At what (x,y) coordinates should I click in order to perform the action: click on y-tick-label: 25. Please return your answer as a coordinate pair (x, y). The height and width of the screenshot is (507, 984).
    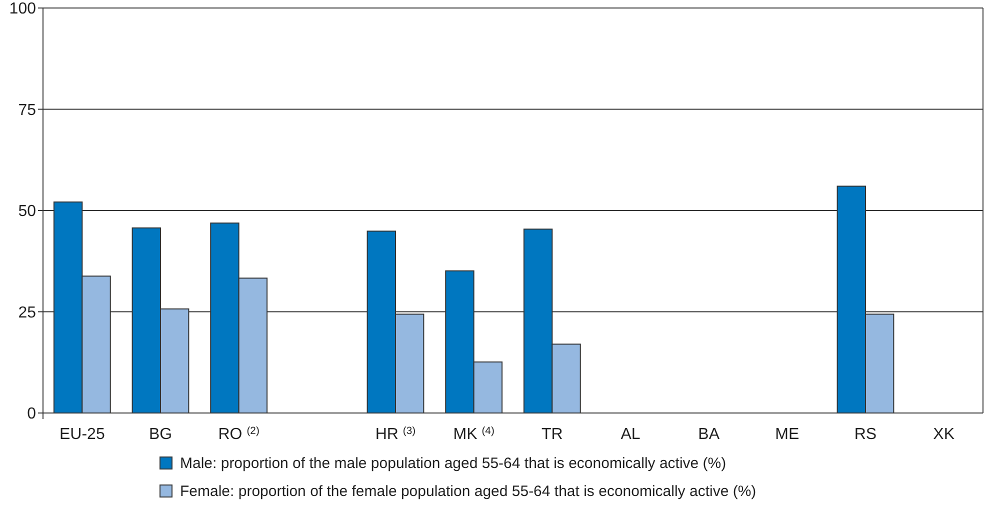
    Looking at the image, I should click on (27, 313).